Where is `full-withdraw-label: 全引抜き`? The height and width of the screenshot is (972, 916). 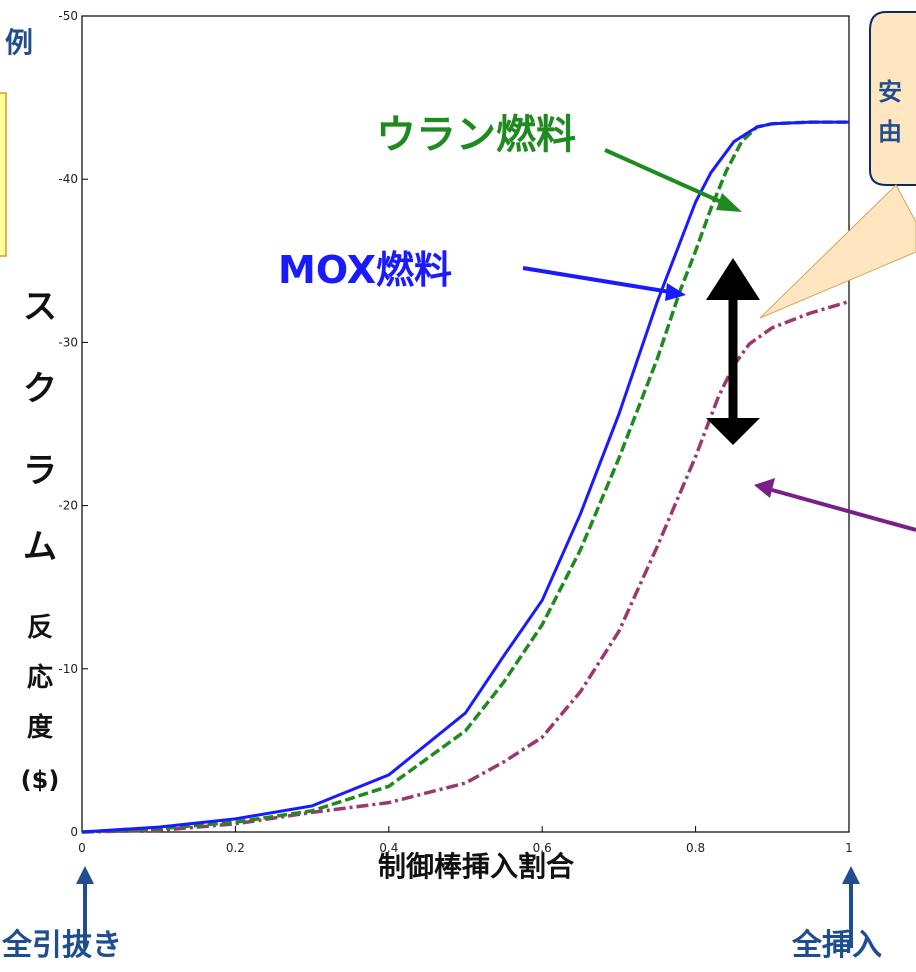
full-withdraw-label: 全引抜き is located at coordinates (61, 945).